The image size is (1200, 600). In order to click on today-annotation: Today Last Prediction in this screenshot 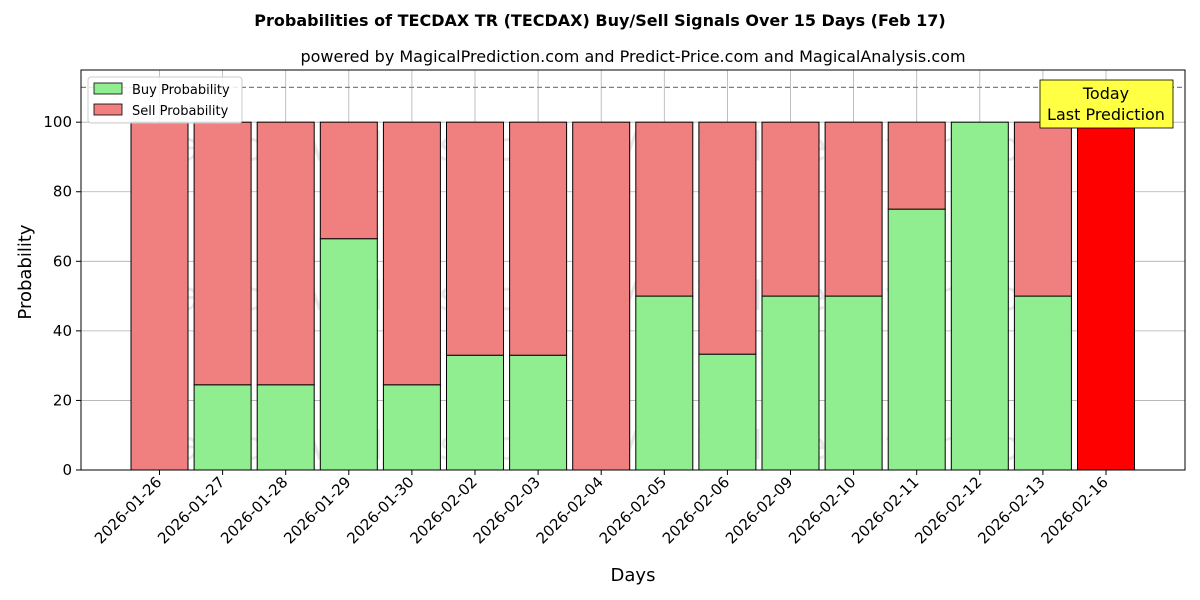, I will do `click(1106, 104)`.